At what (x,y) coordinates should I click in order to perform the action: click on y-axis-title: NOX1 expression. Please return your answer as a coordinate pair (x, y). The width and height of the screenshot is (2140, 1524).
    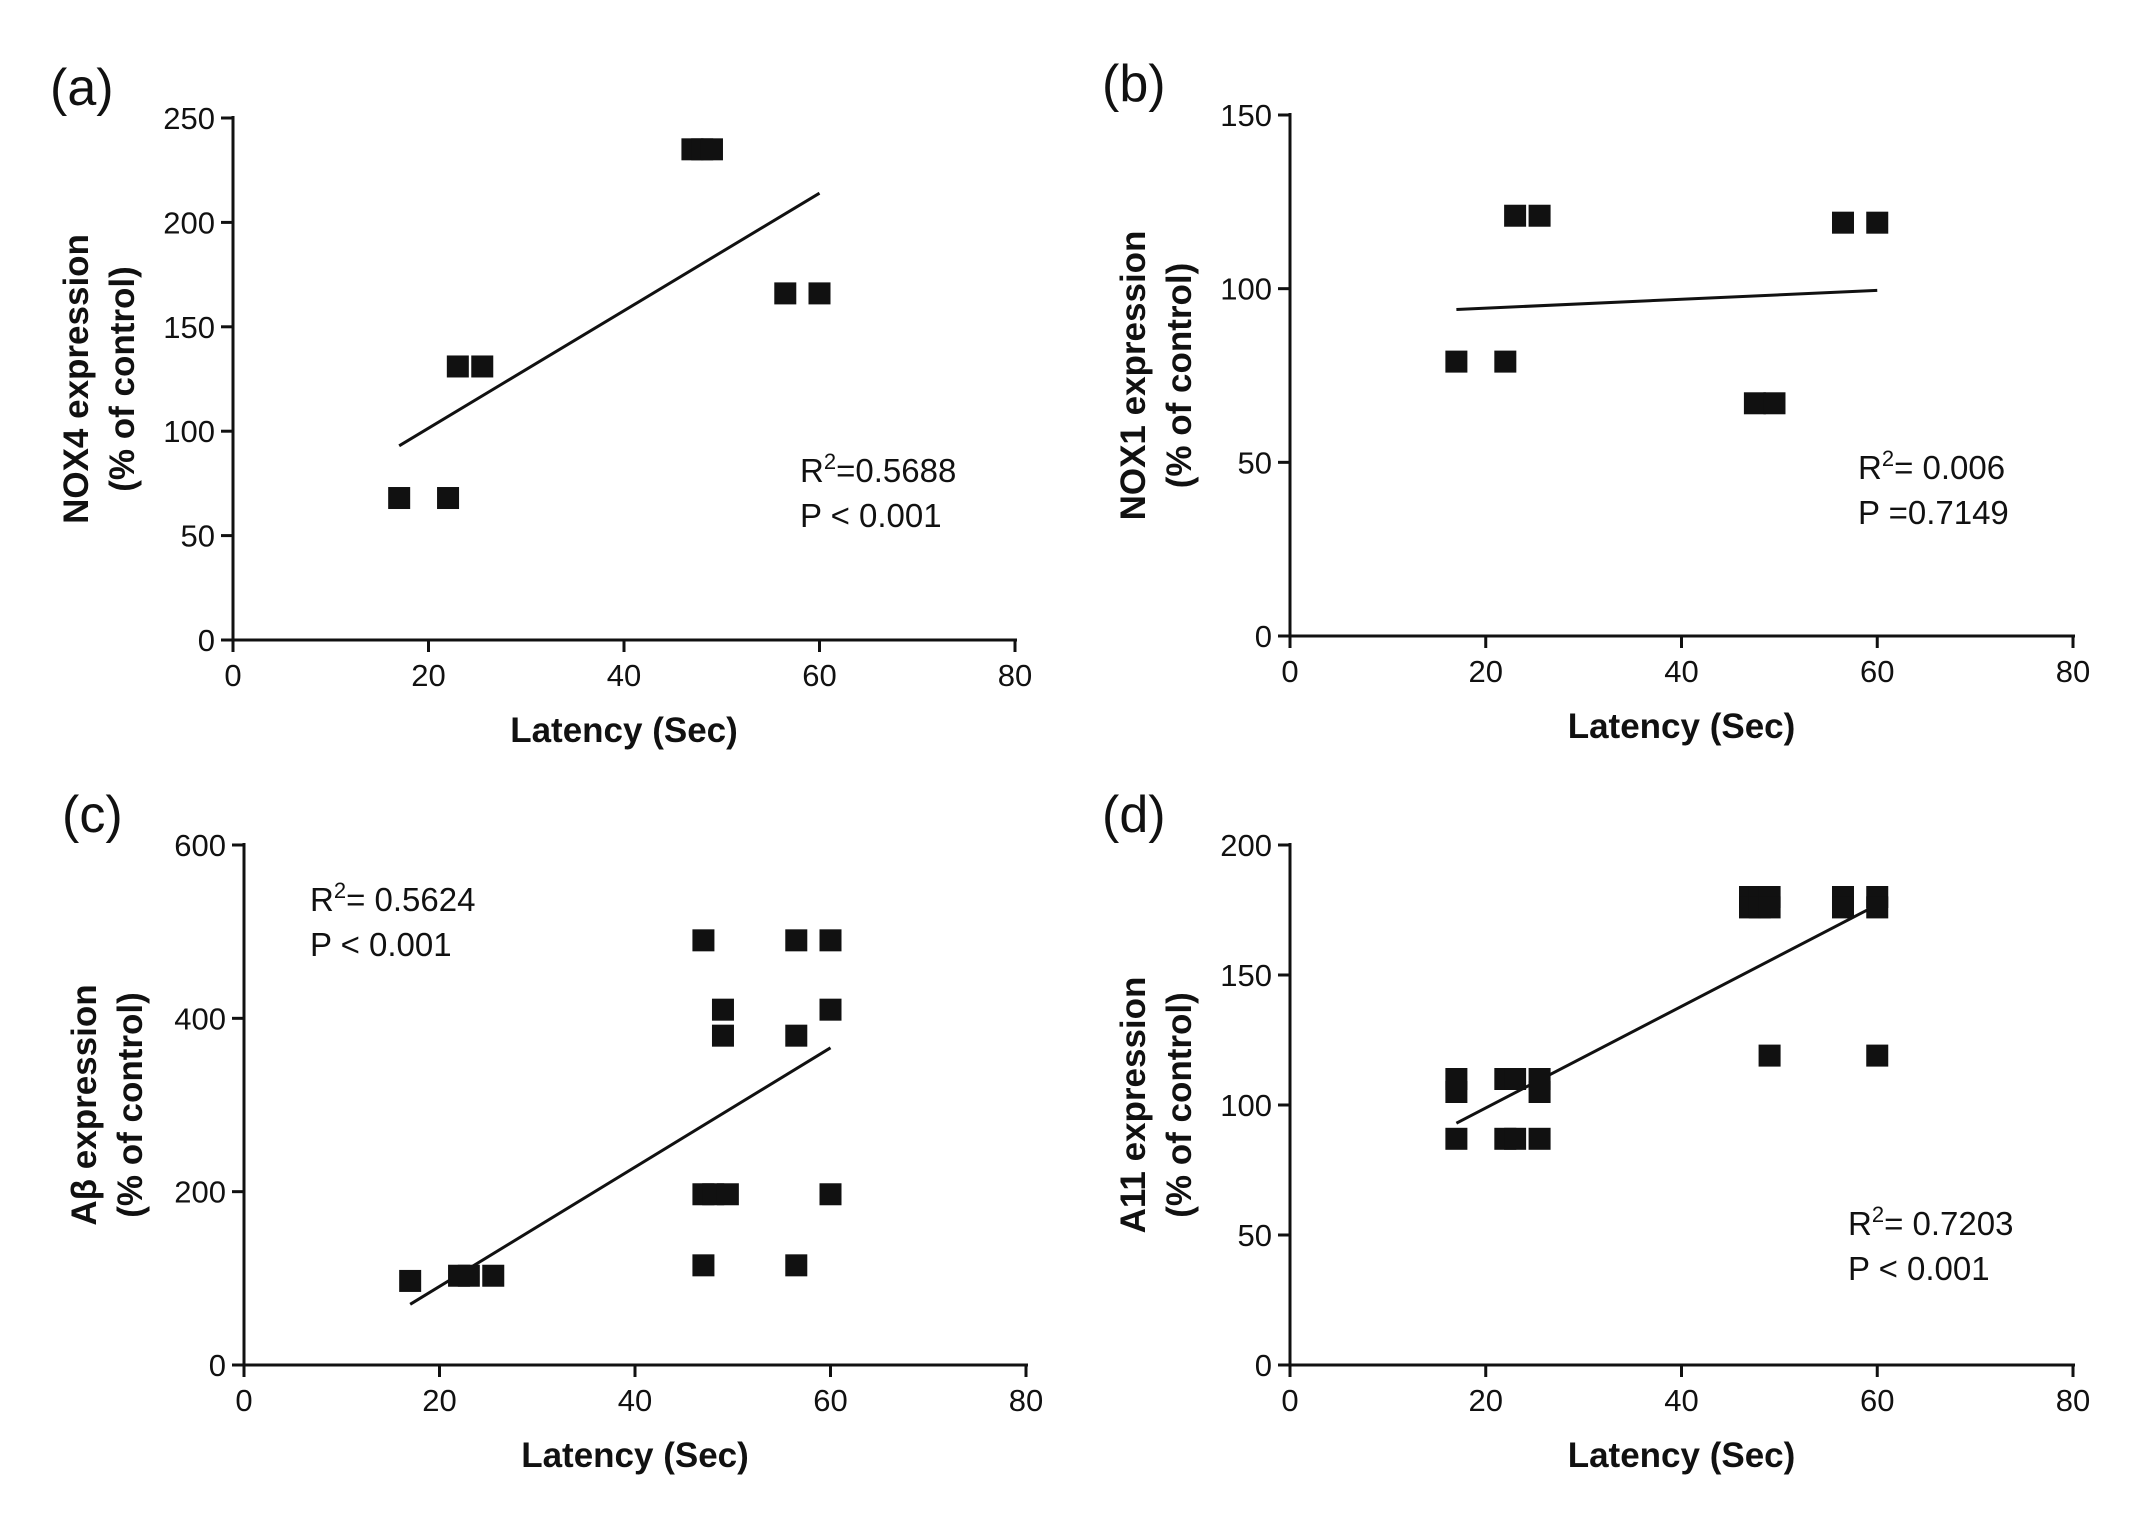
    Looking at the image, I should click on (1133, 376).